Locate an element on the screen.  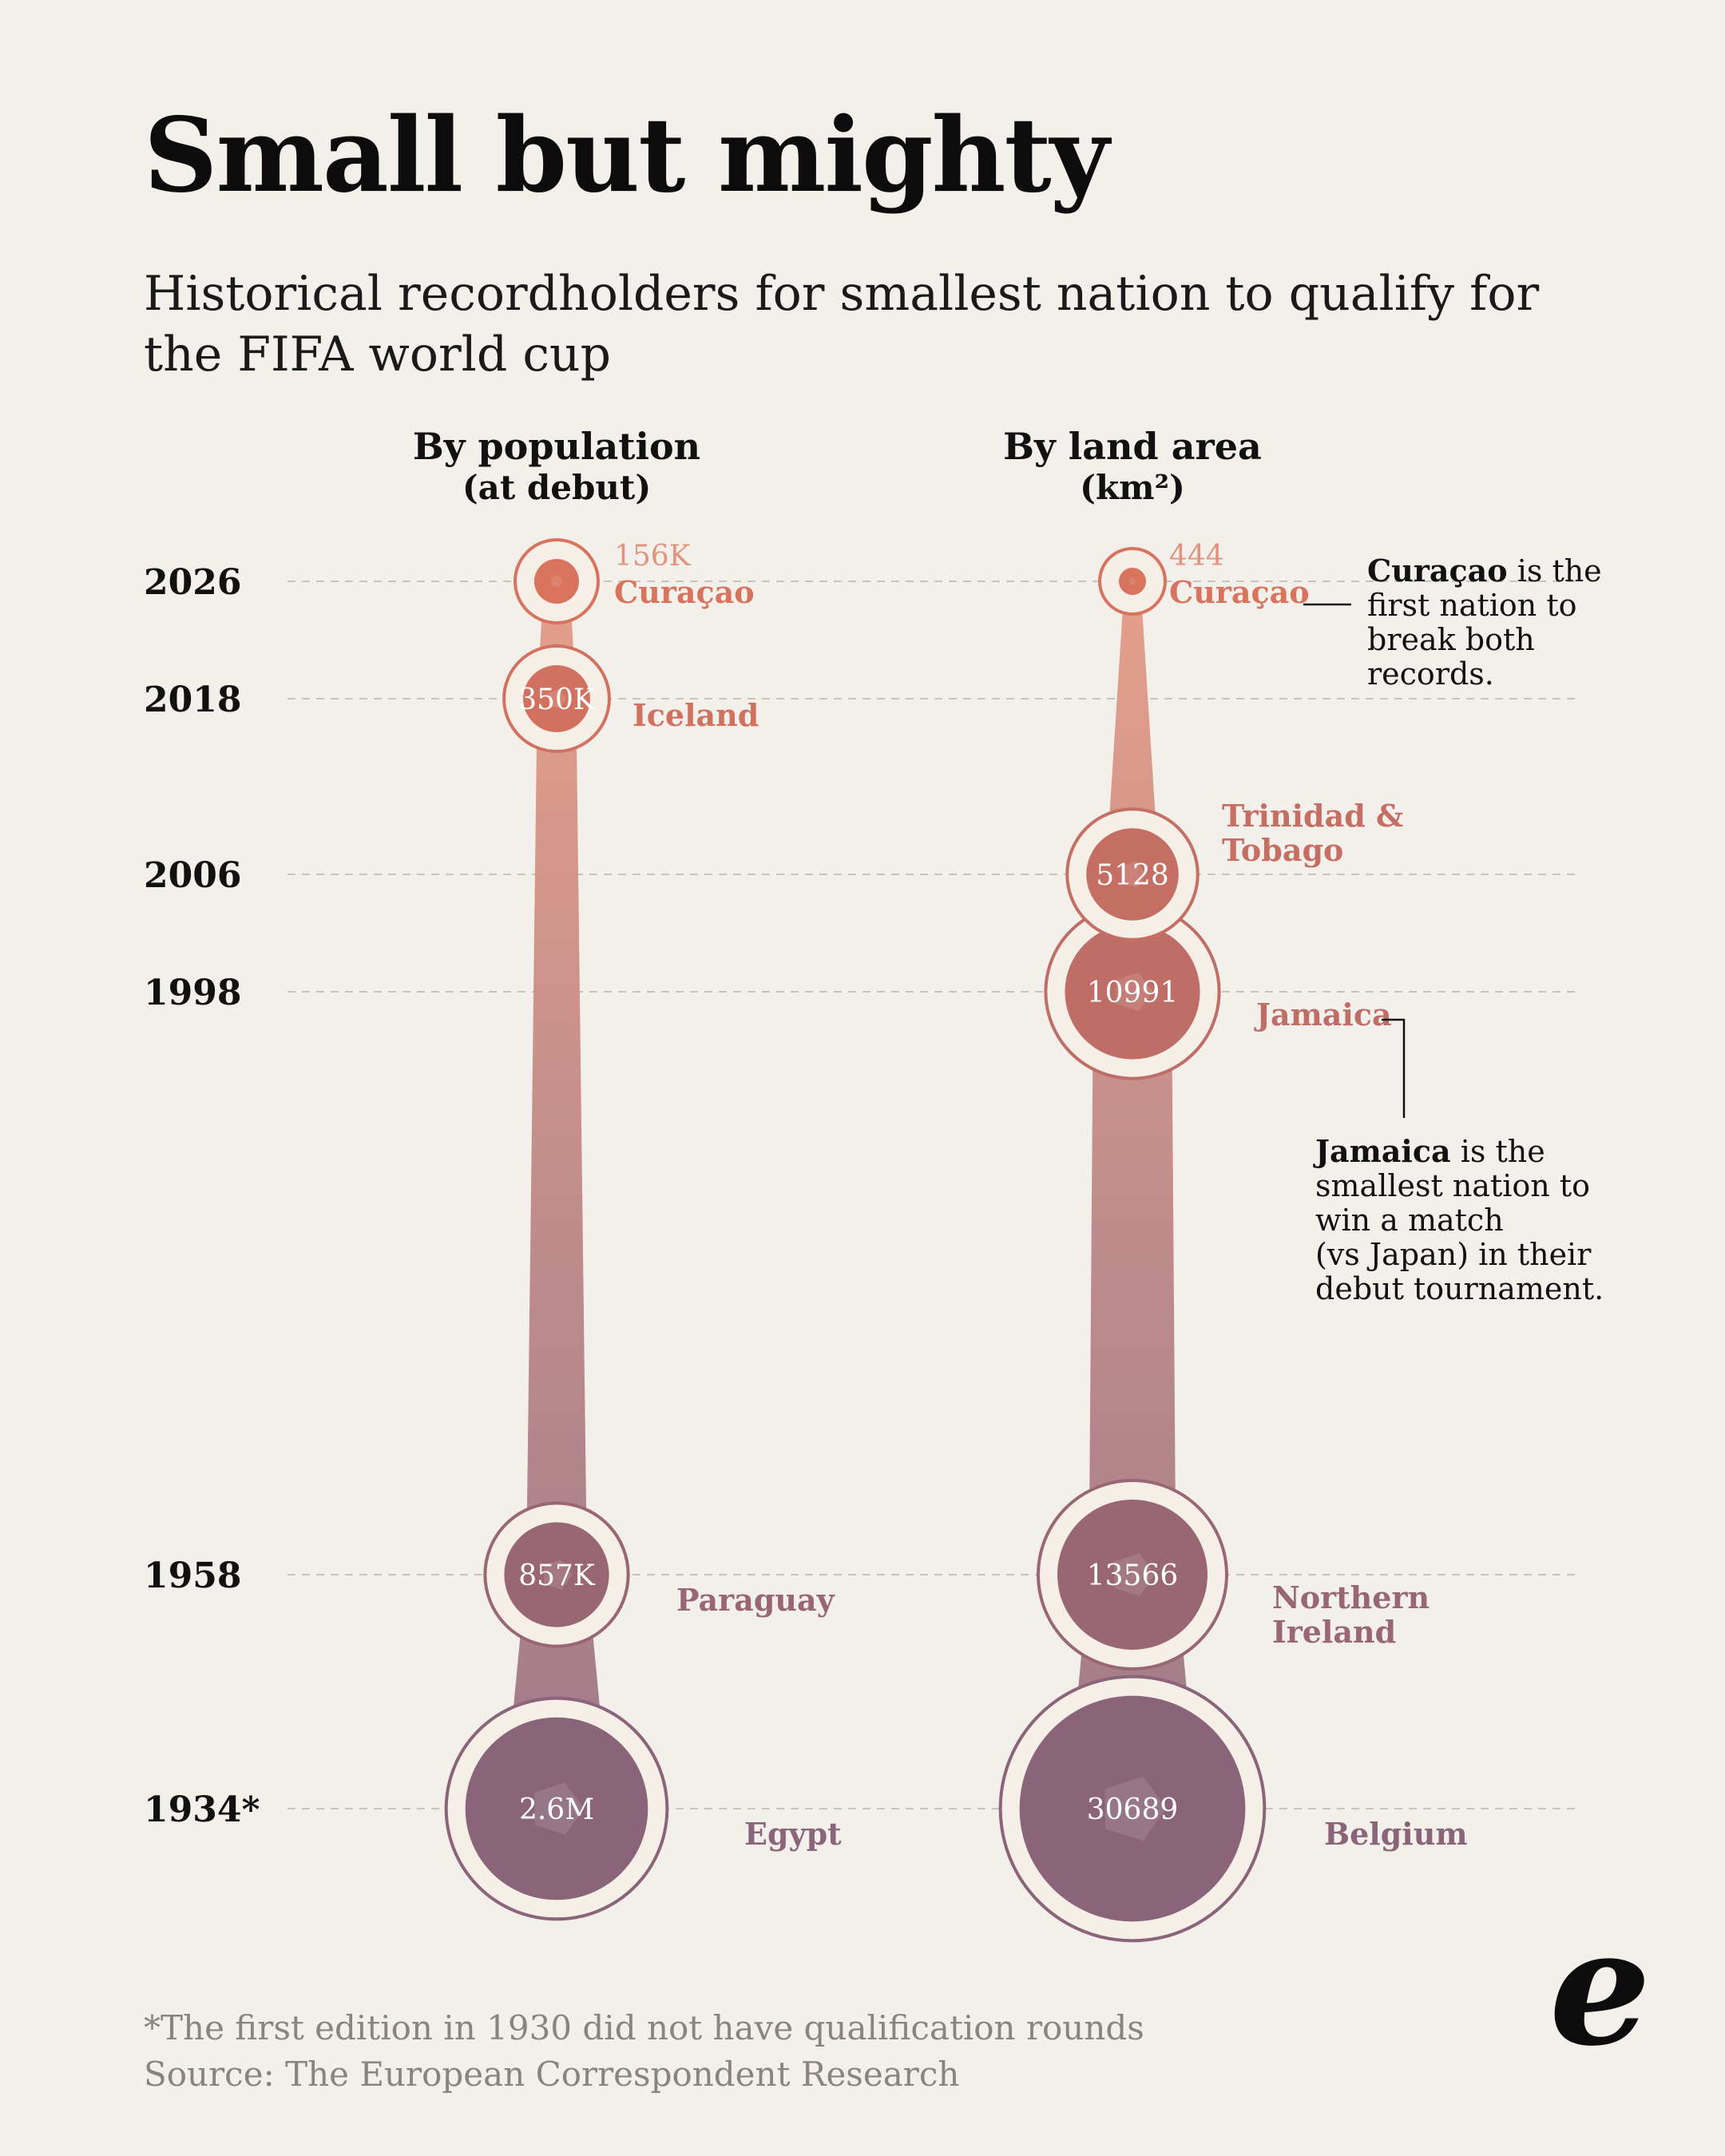
annotation-curacao-line-3: break both is located at coordinates (1451, 639).